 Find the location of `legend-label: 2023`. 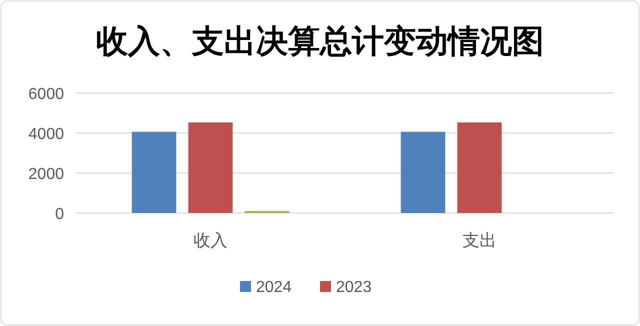

legend-label: 2023 is located at coordinates (354, 287).